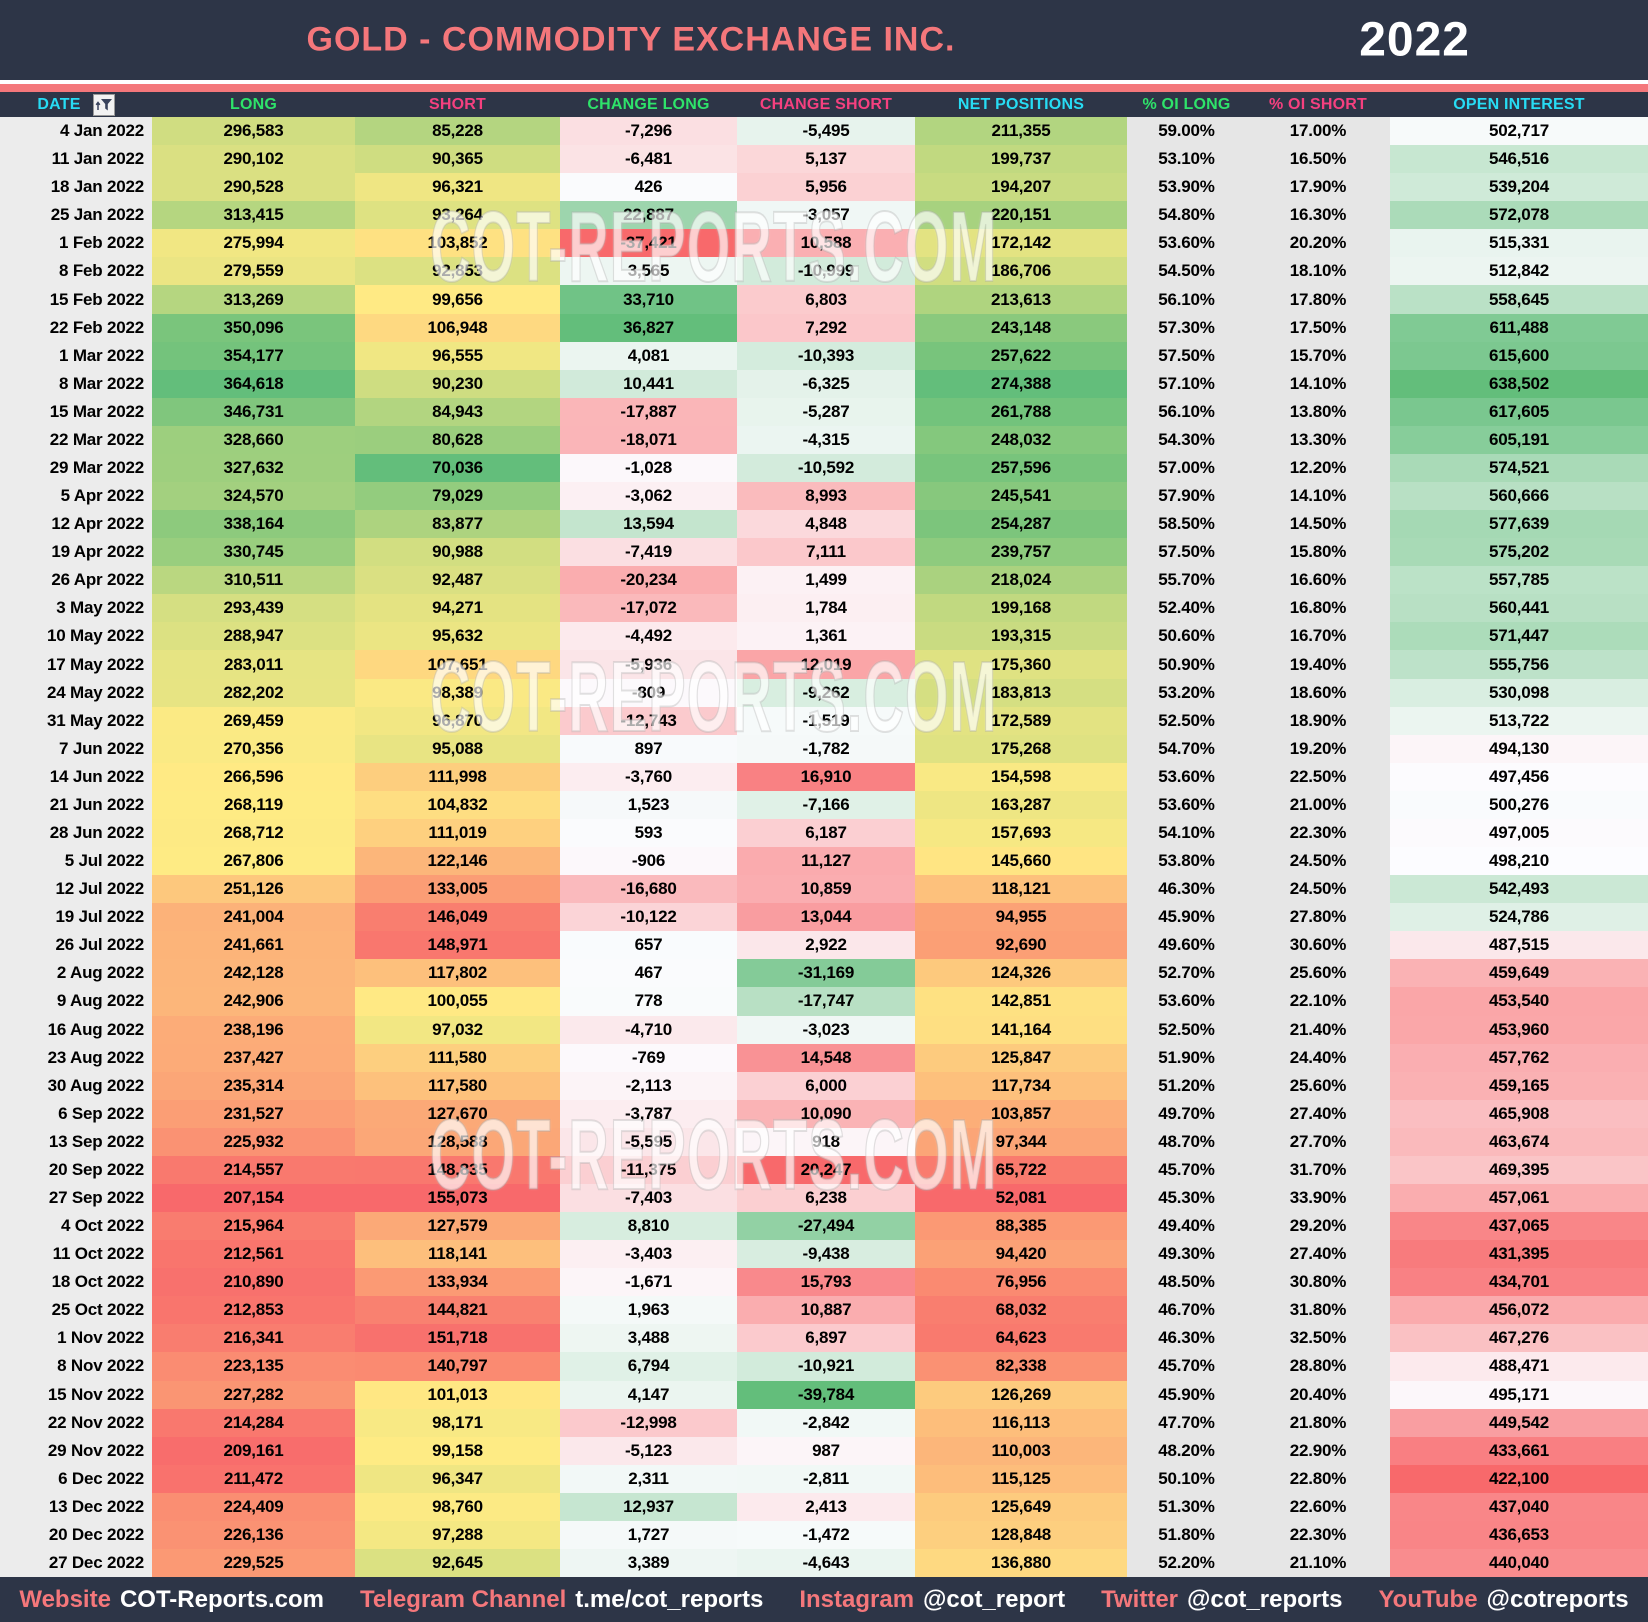  What do you see at coordinates (994, 1599) in the screenshot?
I see `footer-instagram-link: @cot_report` at bounding box center [994, 1599].